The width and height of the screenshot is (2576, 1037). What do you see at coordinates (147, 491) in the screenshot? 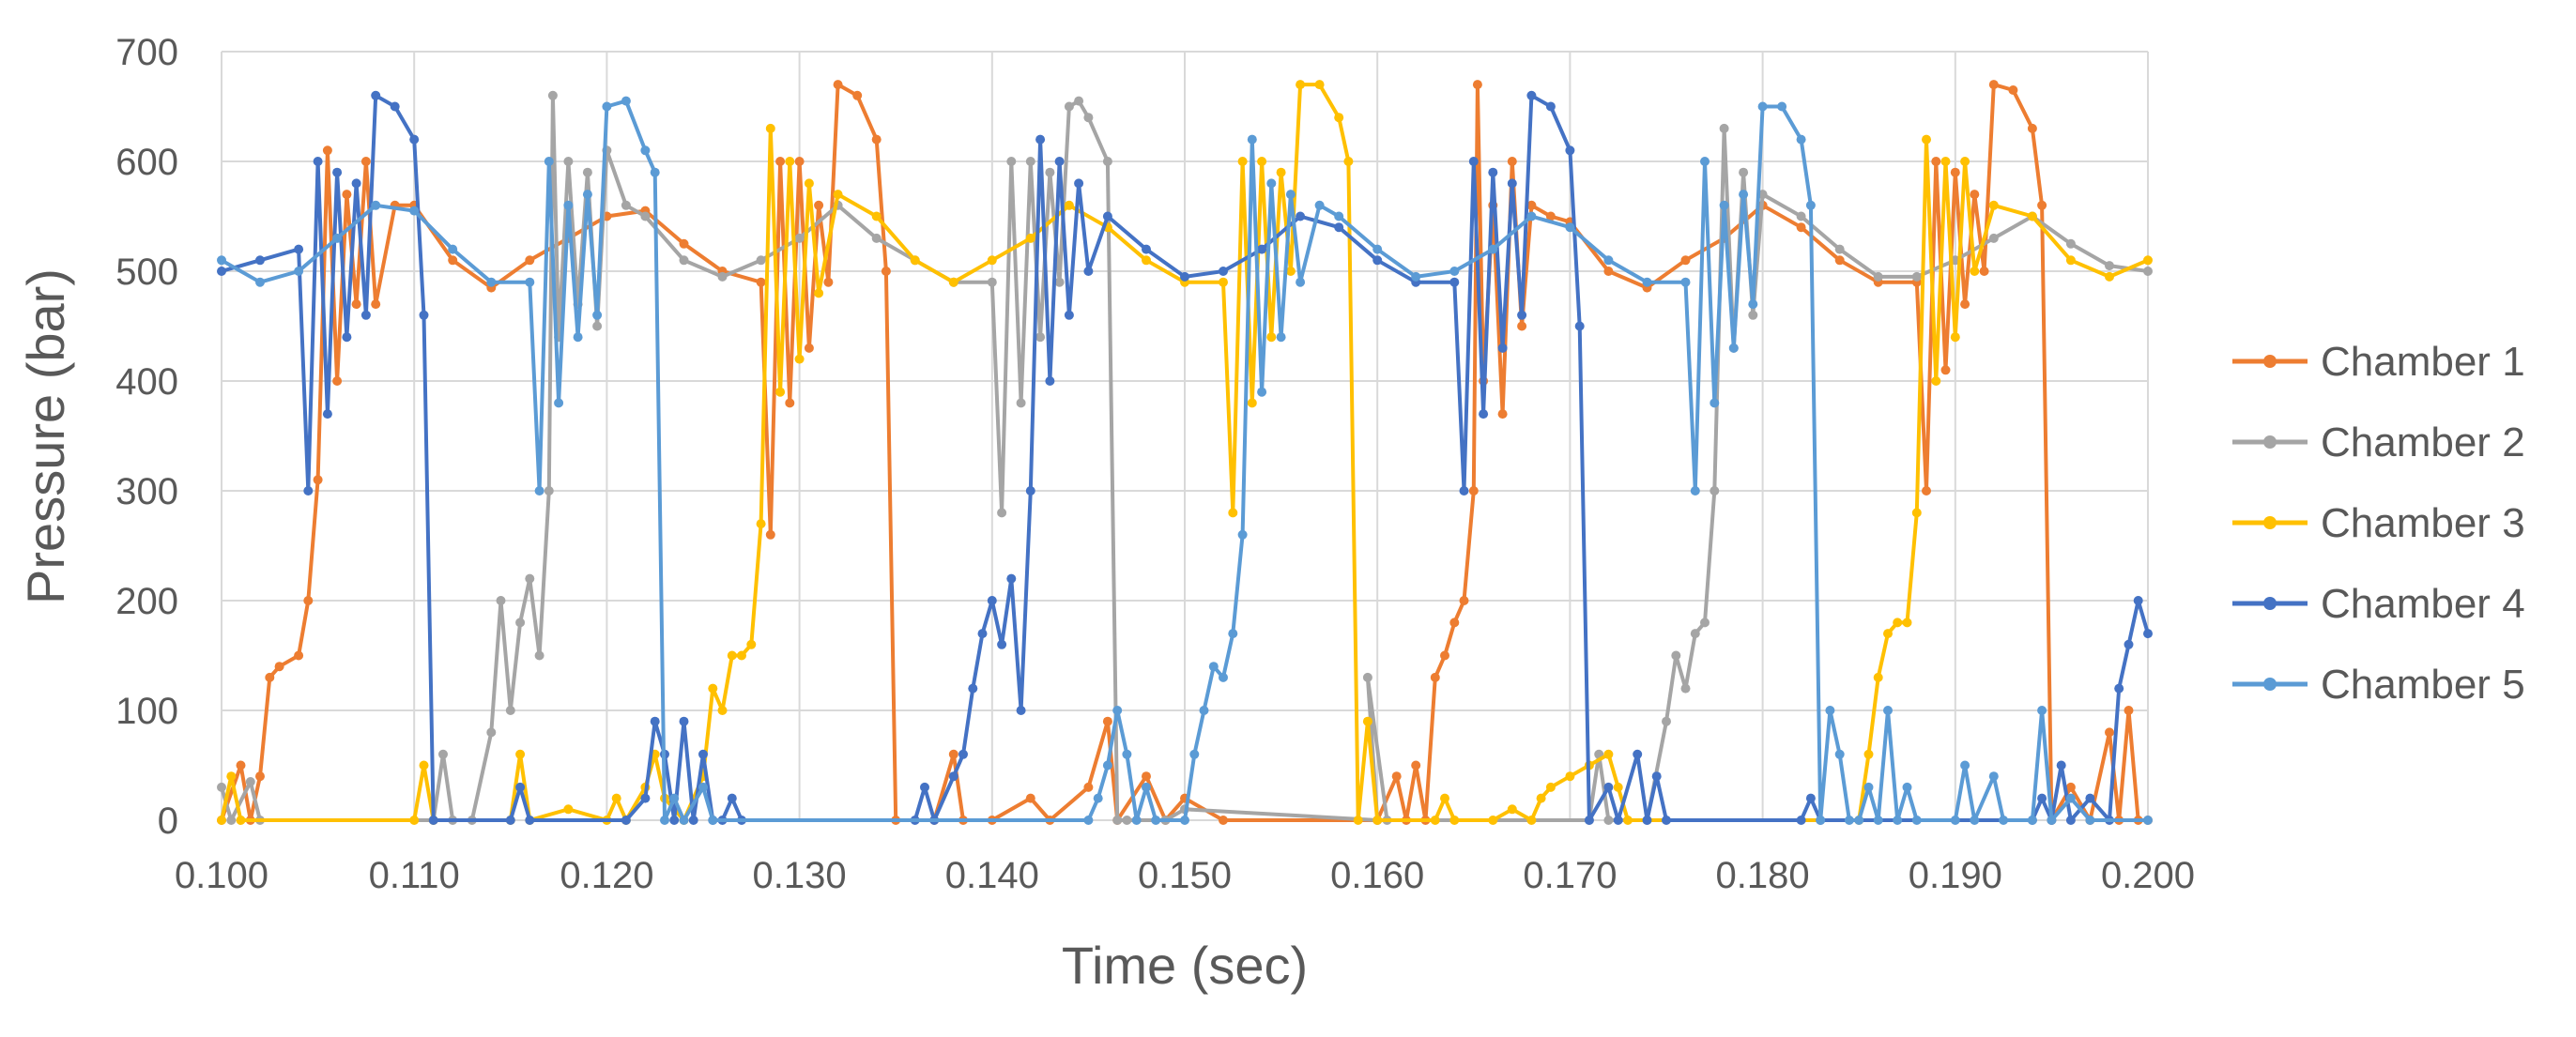
I see `y-tick-label: 300` at bounding box center [147, 491].